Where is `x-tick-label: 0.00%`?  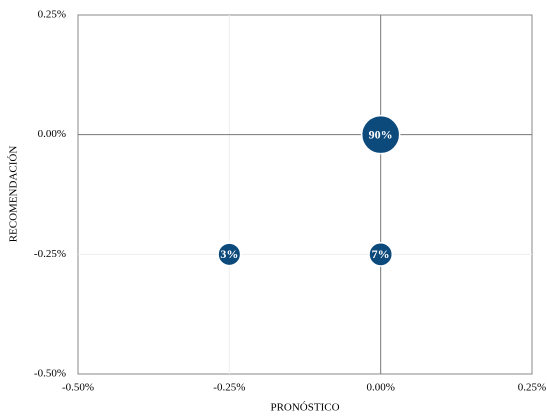 x-tick-label: 0.00% is located at coordinates (380, 388).